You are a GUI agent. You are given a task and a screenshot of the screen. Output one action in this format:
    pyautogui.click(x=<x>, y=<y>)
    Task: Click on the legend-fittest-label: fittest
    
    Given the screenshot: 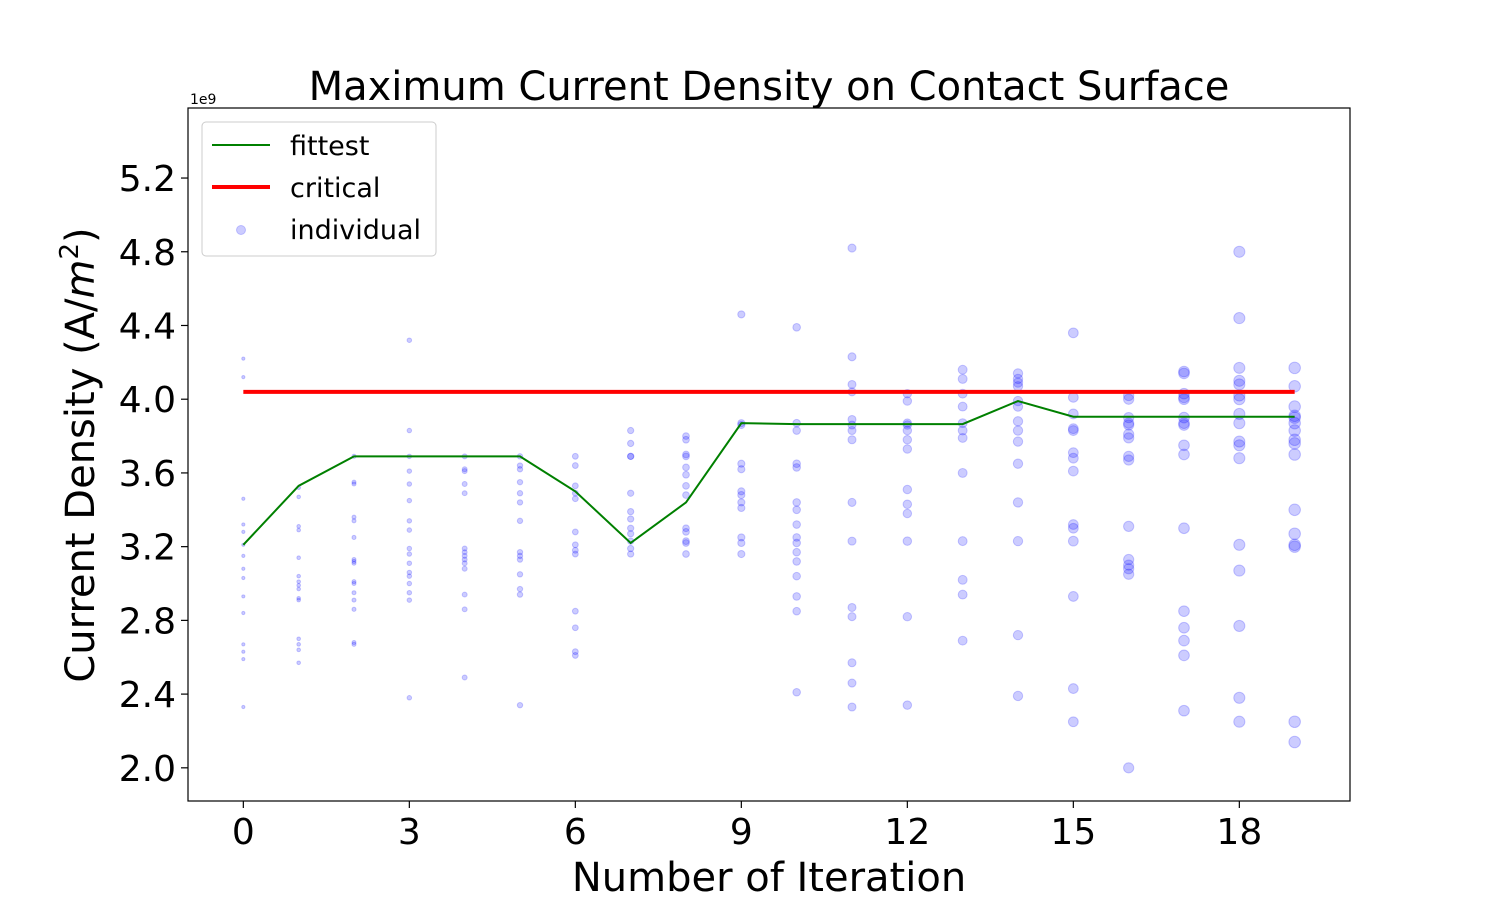 What is the action you would take?
    pyautogui.click(x=329, y=146)
    